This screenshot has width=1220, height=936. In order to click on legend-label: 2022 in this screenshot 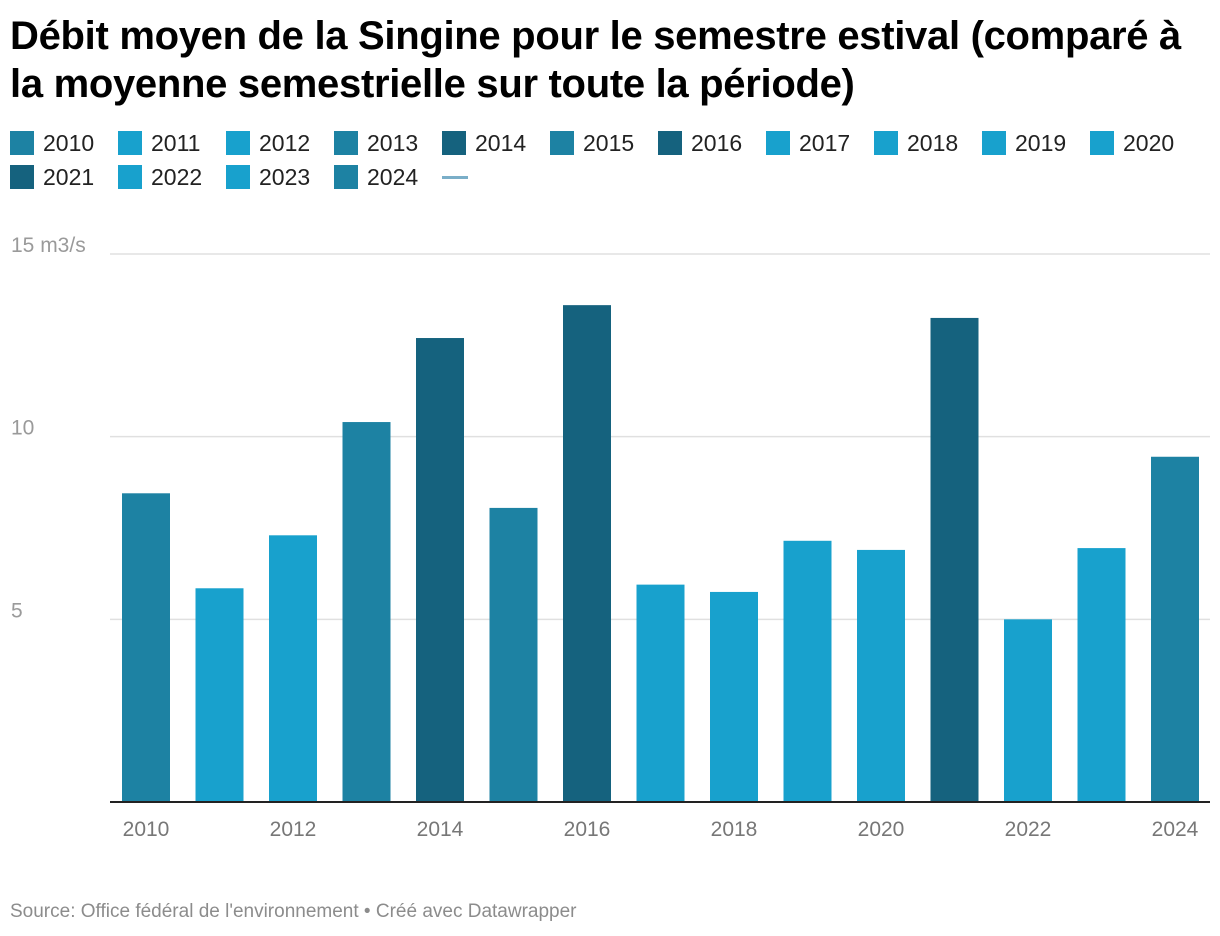, I will do `click(177, 176)`.